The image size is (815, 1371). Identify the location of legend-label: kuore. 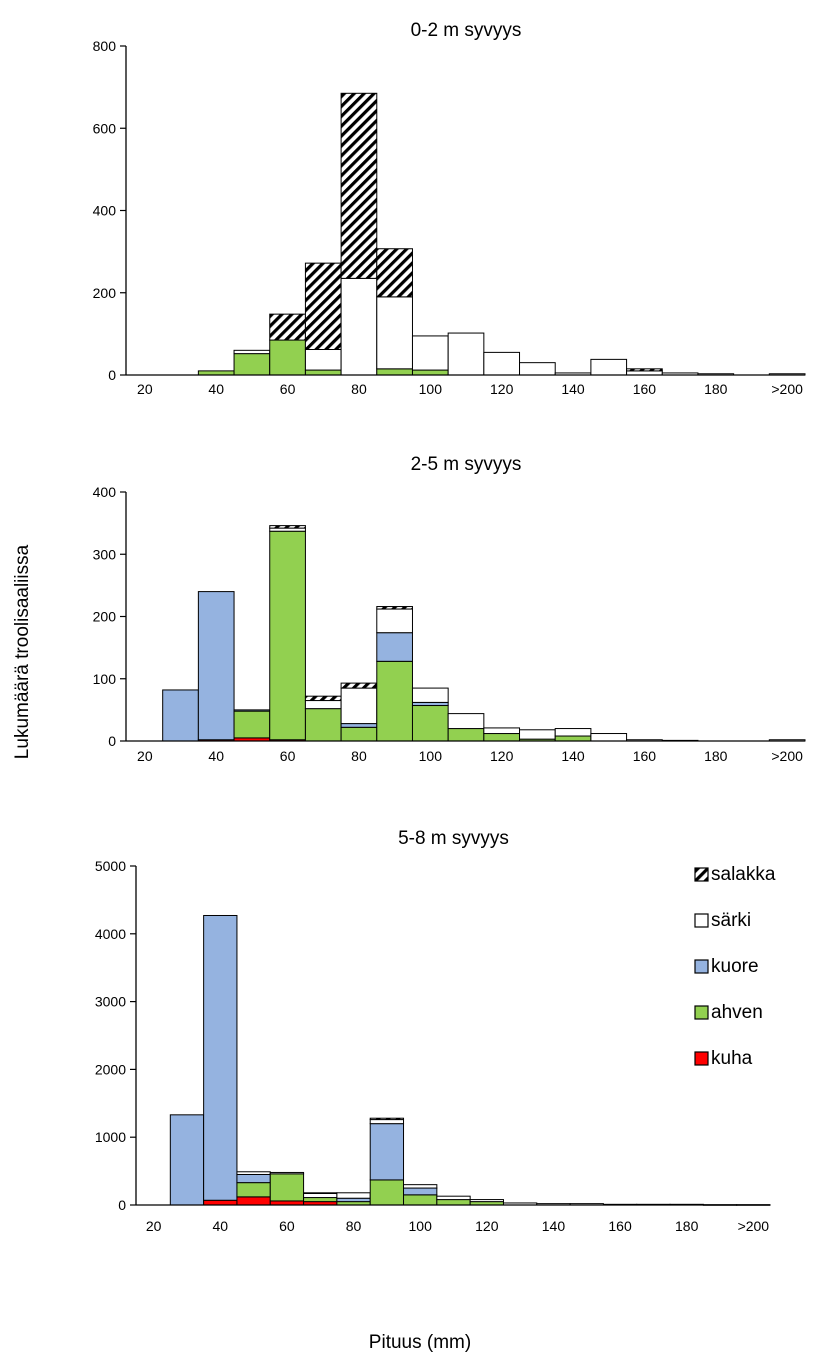
(735, 966).